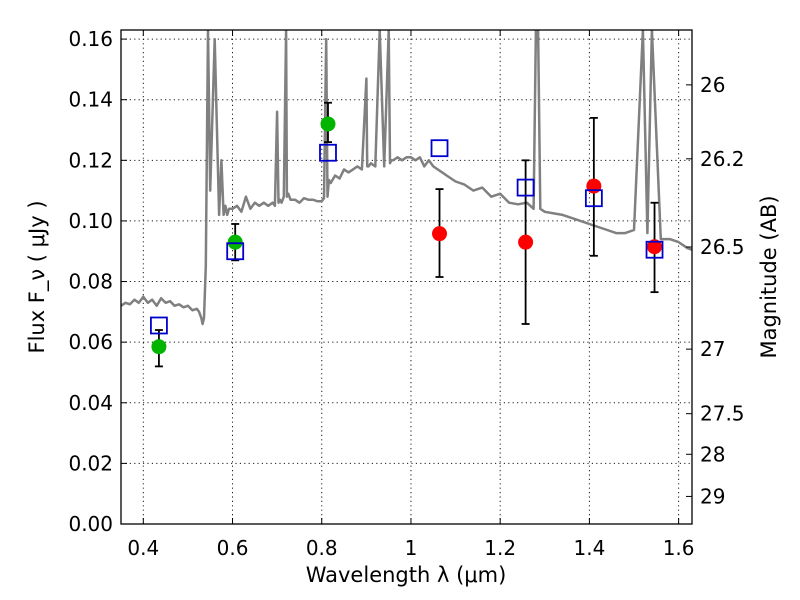 This screenshot has width=800, height=600. What do you see at coordinates (90, 403) in the screenshot?
I see `y-tick-label: 0.04` at bounding box center [90, 403].